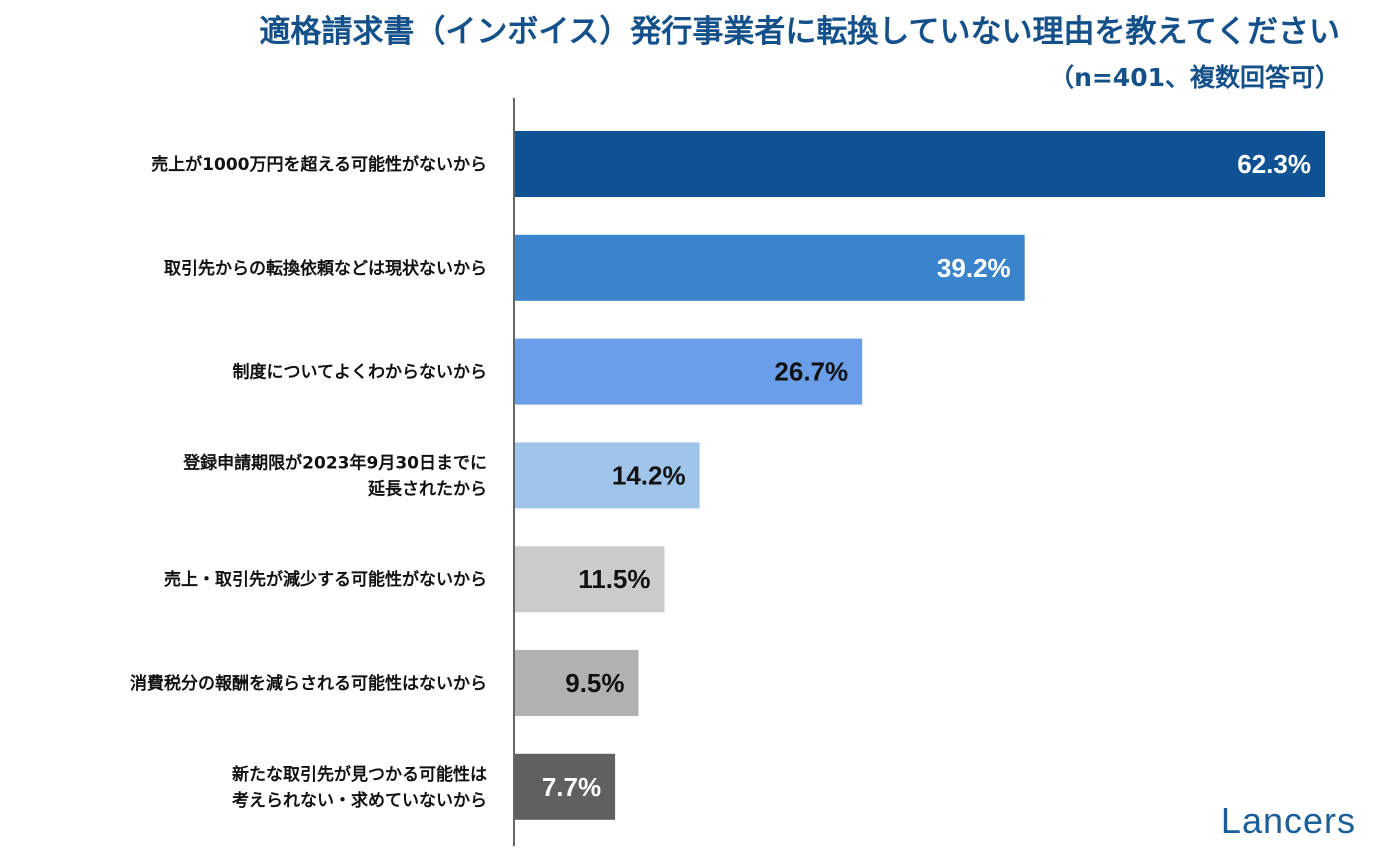 The image size is (1396, 854). I want to click on category-label-5: 売上・取引先が減少する可能性がないから, so click(325, 579).